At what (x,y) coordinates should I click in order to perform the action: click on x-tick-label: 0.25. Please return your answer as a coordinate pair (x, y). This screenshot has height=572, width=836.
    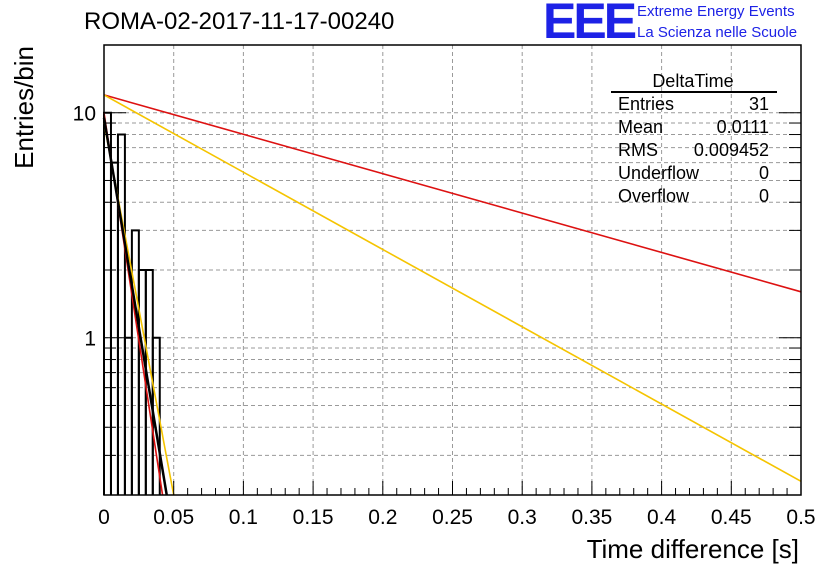
    Looking at the image, I should click on (452, 517).